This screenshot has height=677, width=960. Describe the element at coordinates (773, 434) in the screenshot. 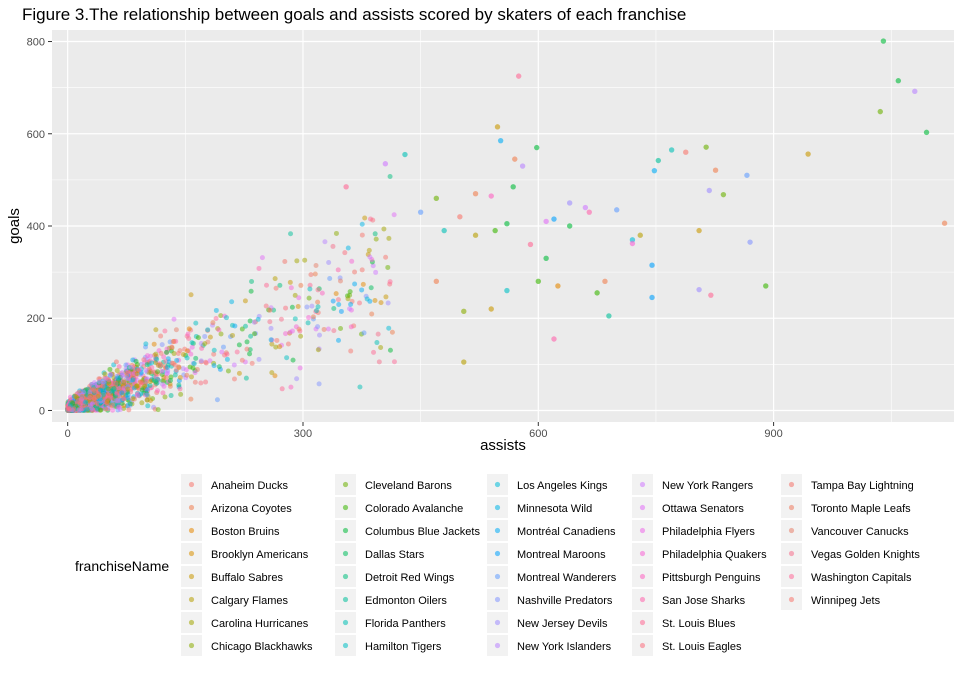

I see `x-tick-label: 900` at that location.